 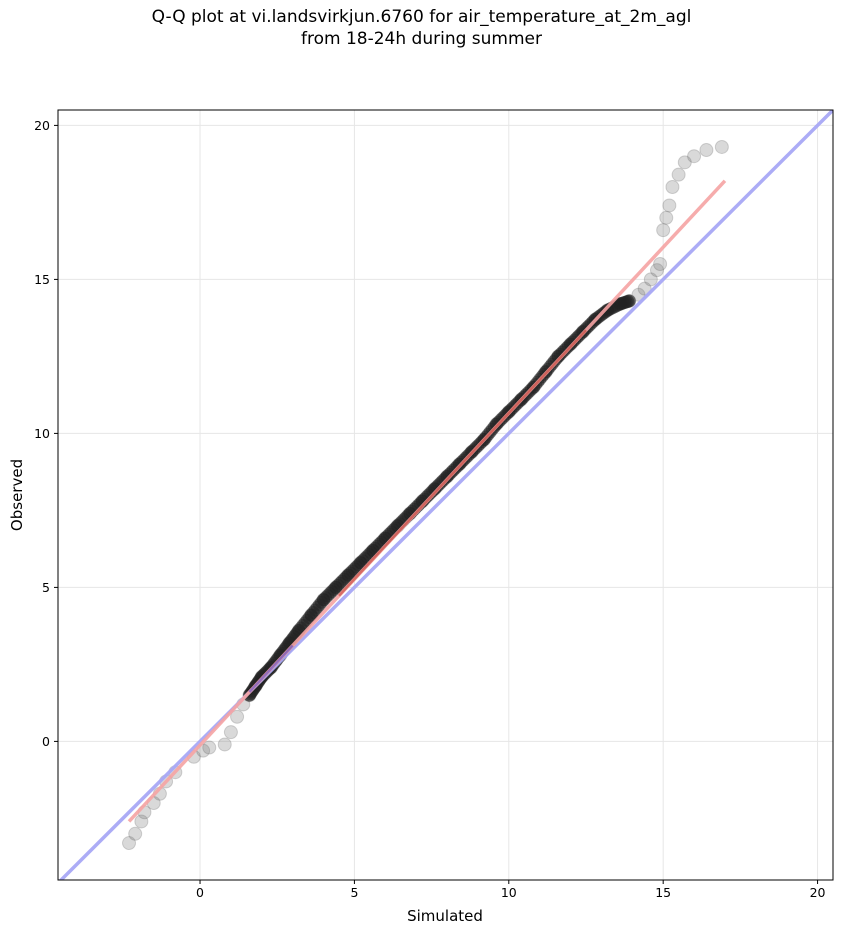 I want to click on x-tick-label: 20, so click(x=818, y=892).